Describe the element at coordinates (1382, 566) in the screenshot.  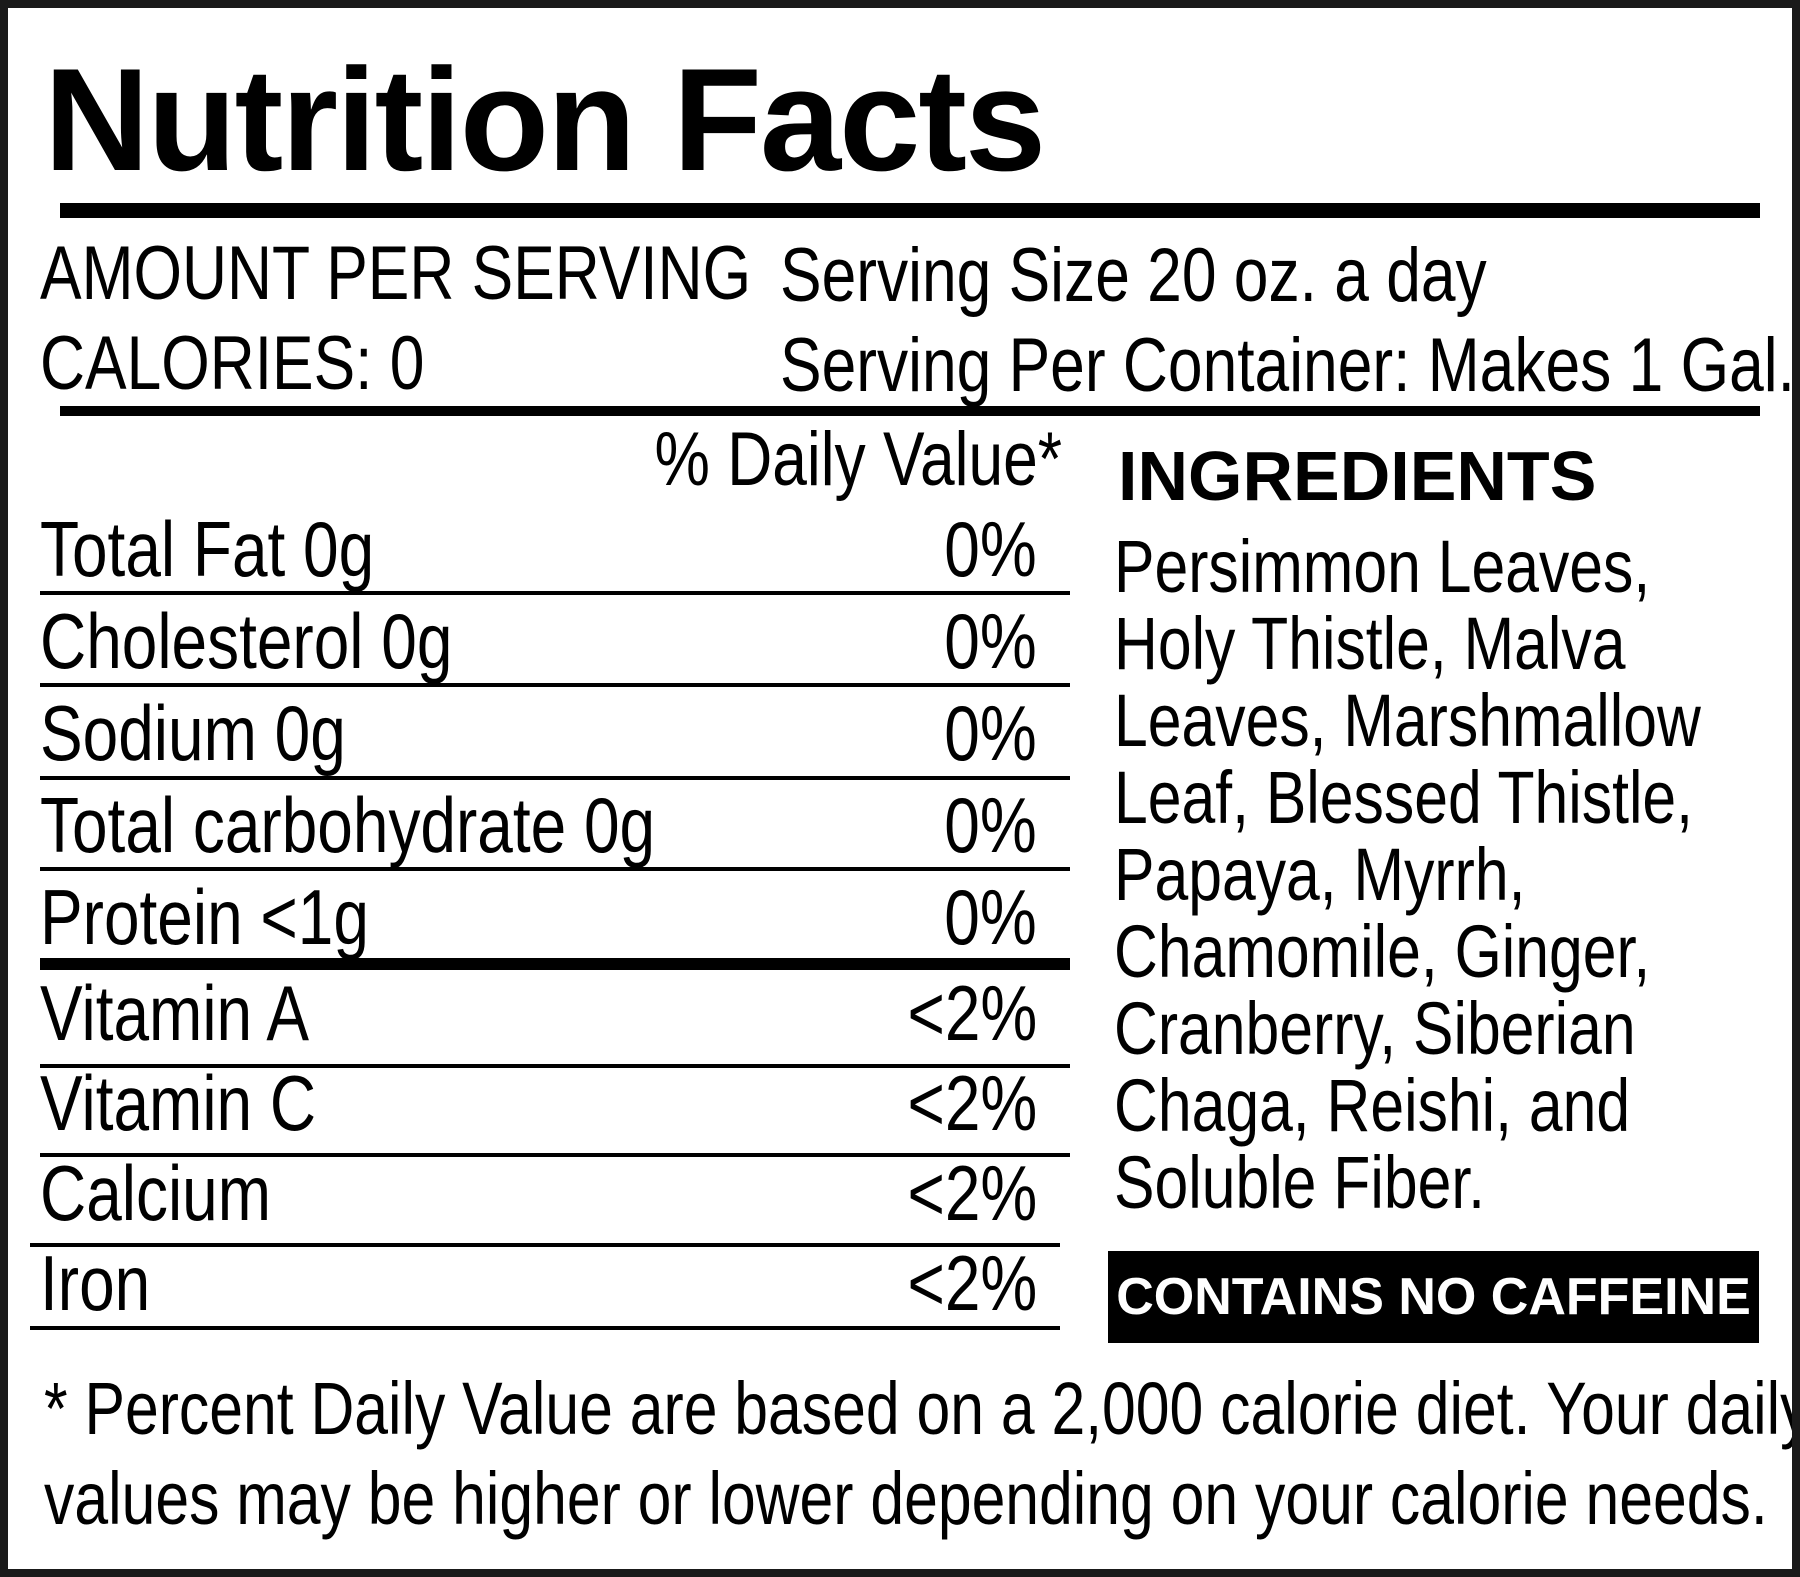
I see `ingredient-line: Persimmon Leaves,` at that location.